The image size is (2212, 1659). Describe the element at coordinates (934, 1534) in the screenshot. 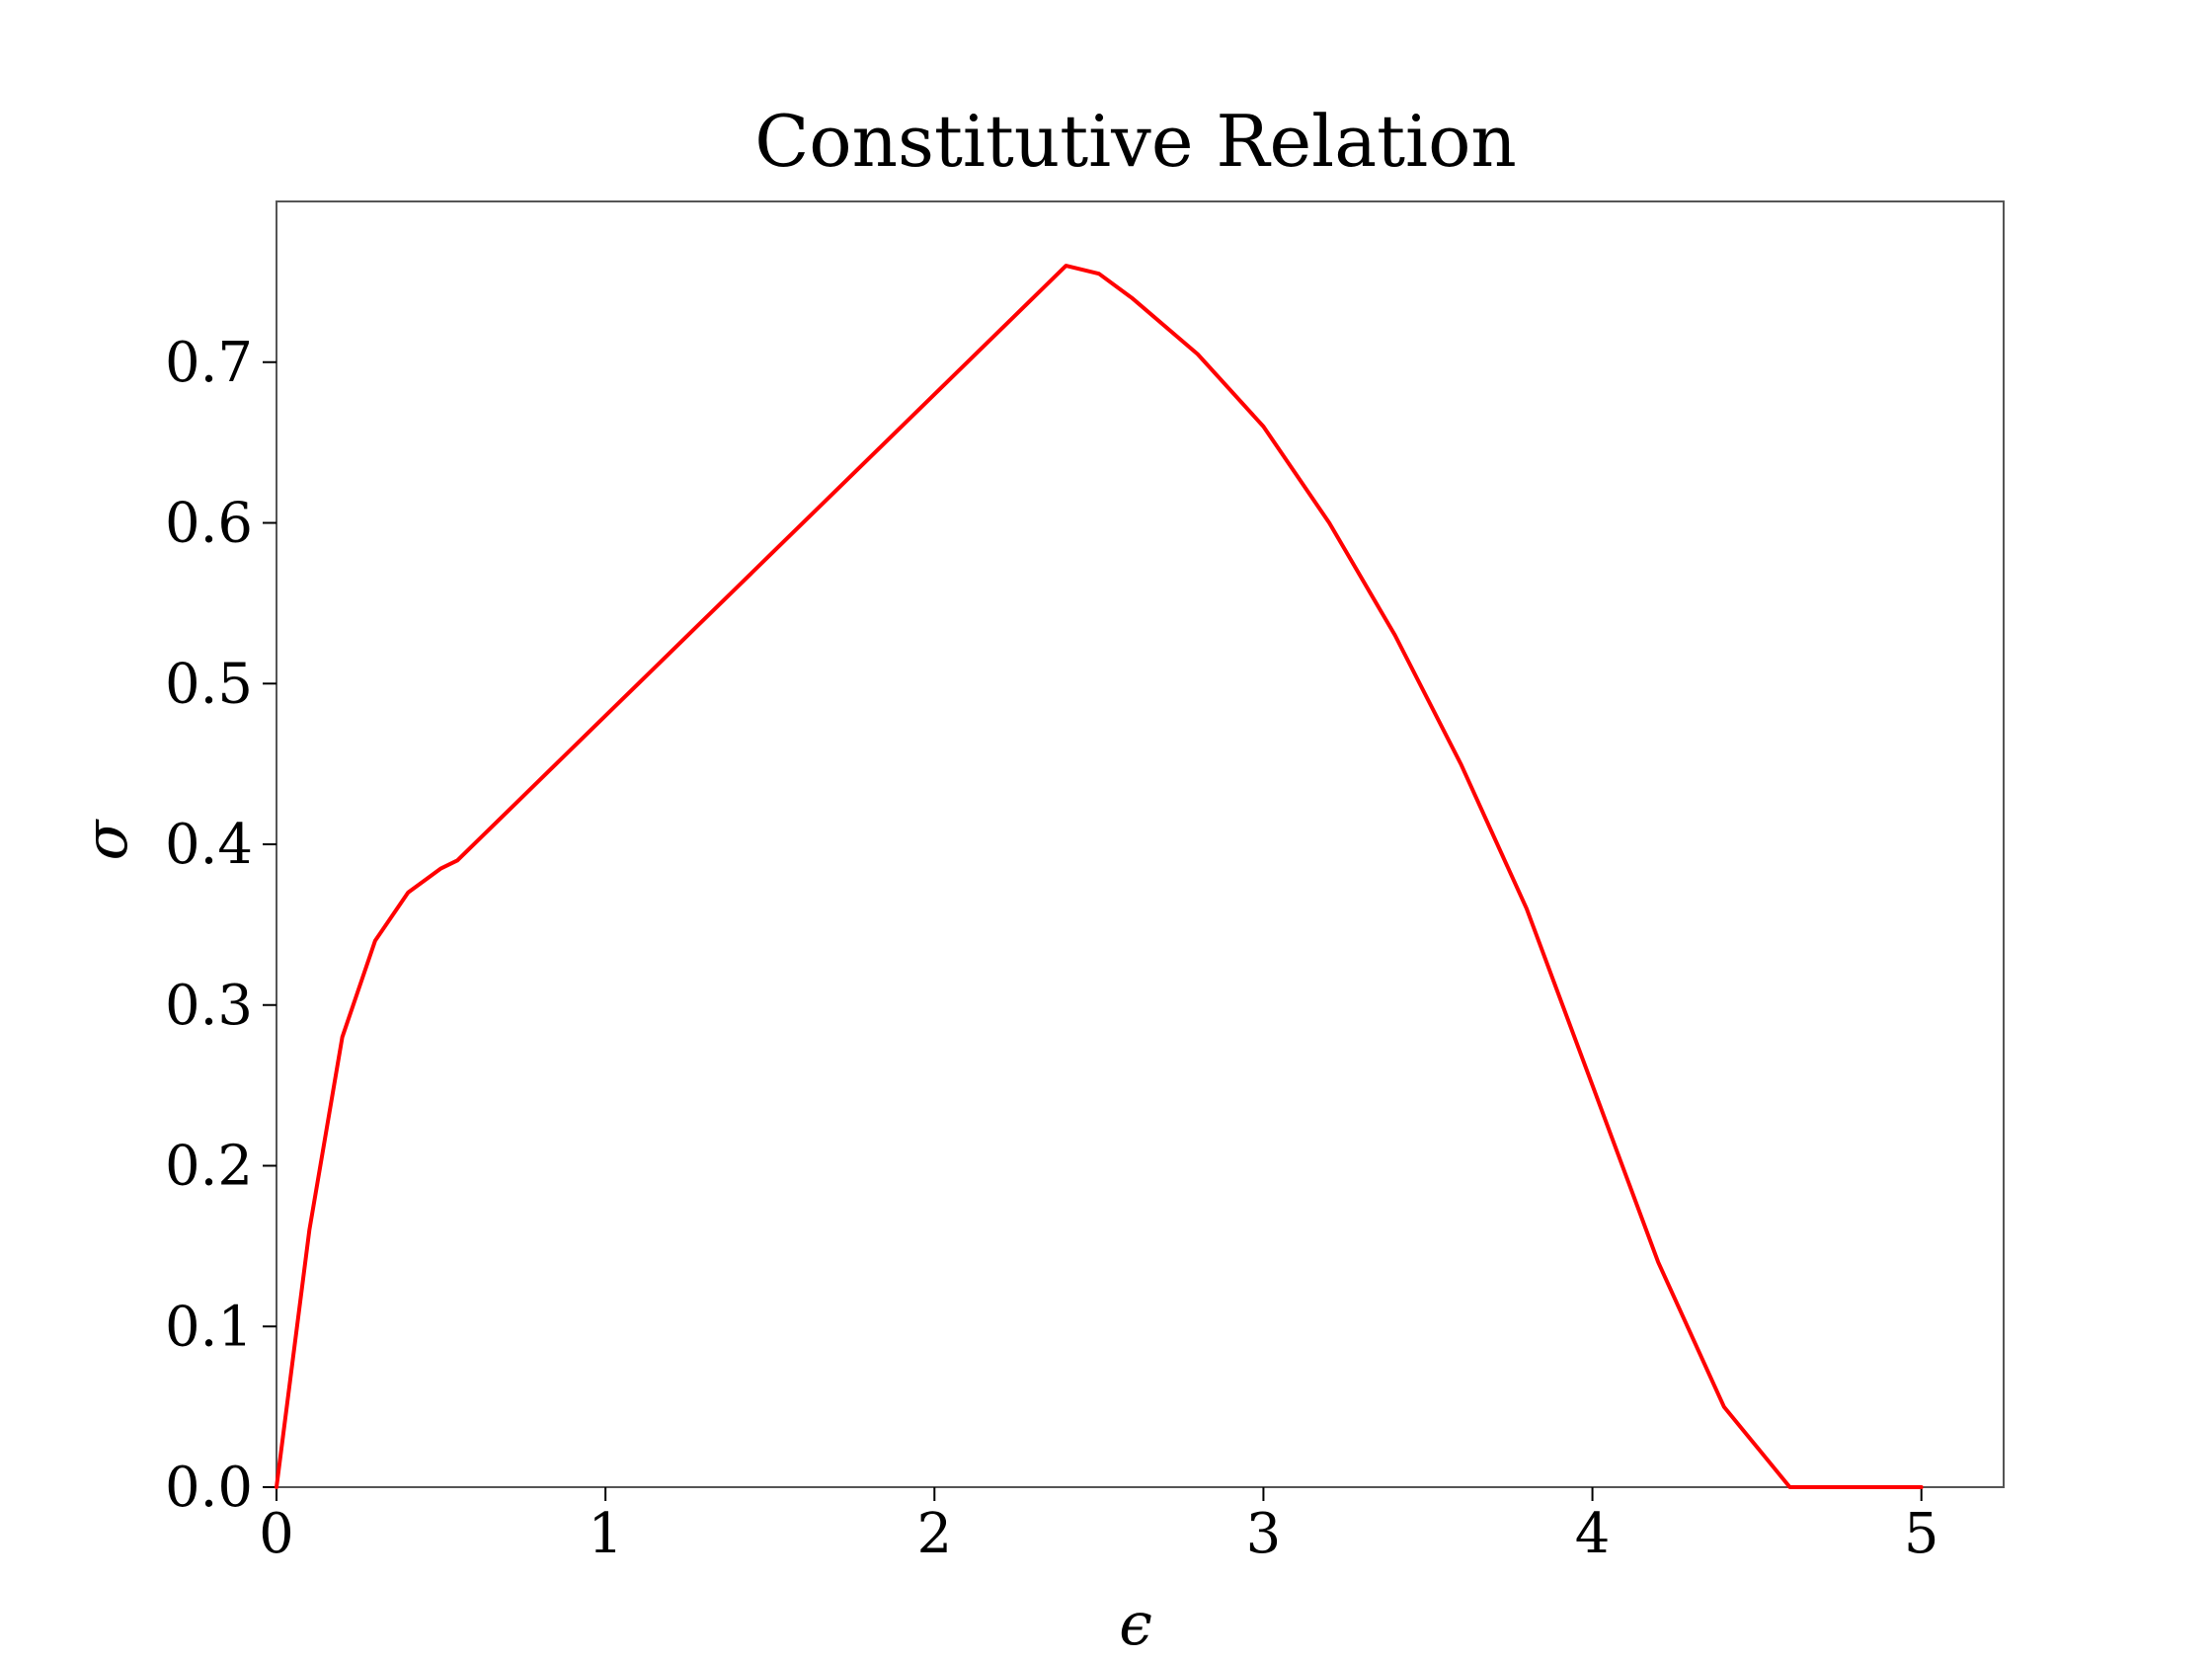

I see `x-tick-label: 2` at that location.